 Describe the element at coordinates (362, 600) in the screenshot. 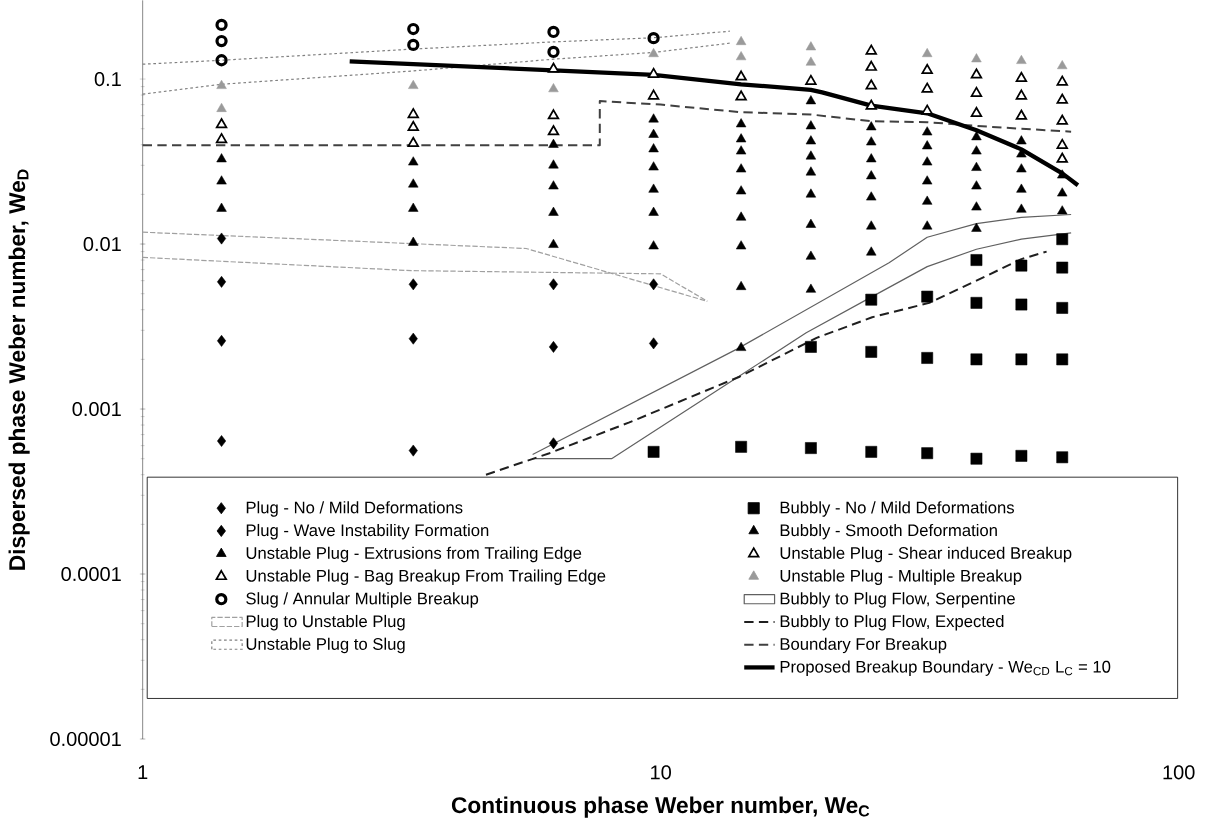

I see `legend-label: Slug / Annular Multiple Breakup` at that location.